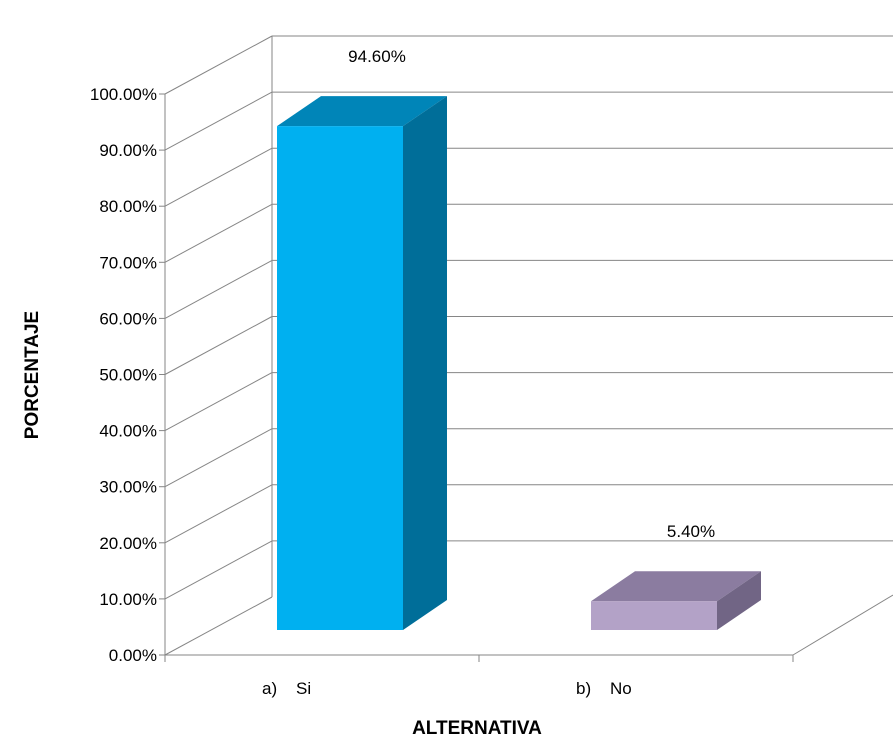  Describe the element at coordinates (128, 375) in the screenshot. I see `y-tick-label: 50.00%` at that location.